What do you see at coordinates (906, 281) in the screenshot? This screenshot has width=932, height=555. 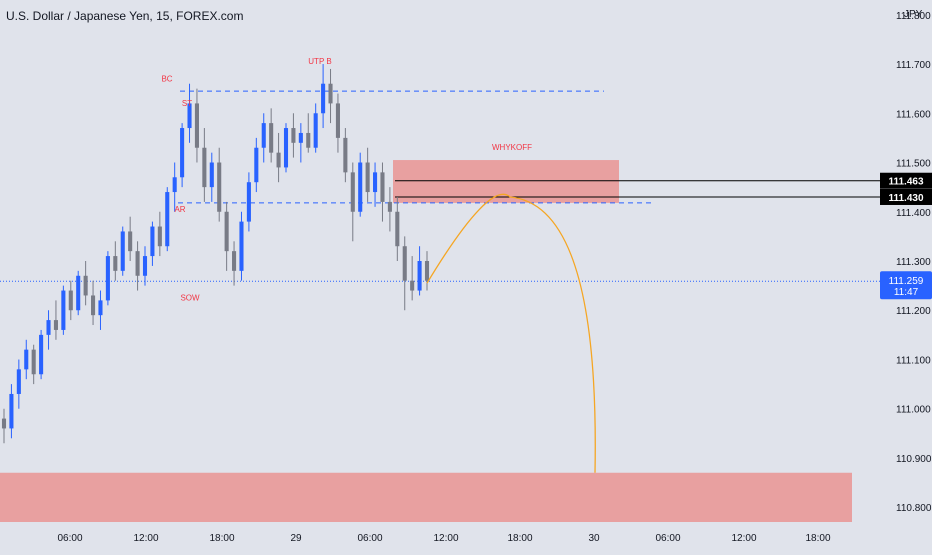 I see `current-price-label: 111.259` at bounding box center [906, 281].